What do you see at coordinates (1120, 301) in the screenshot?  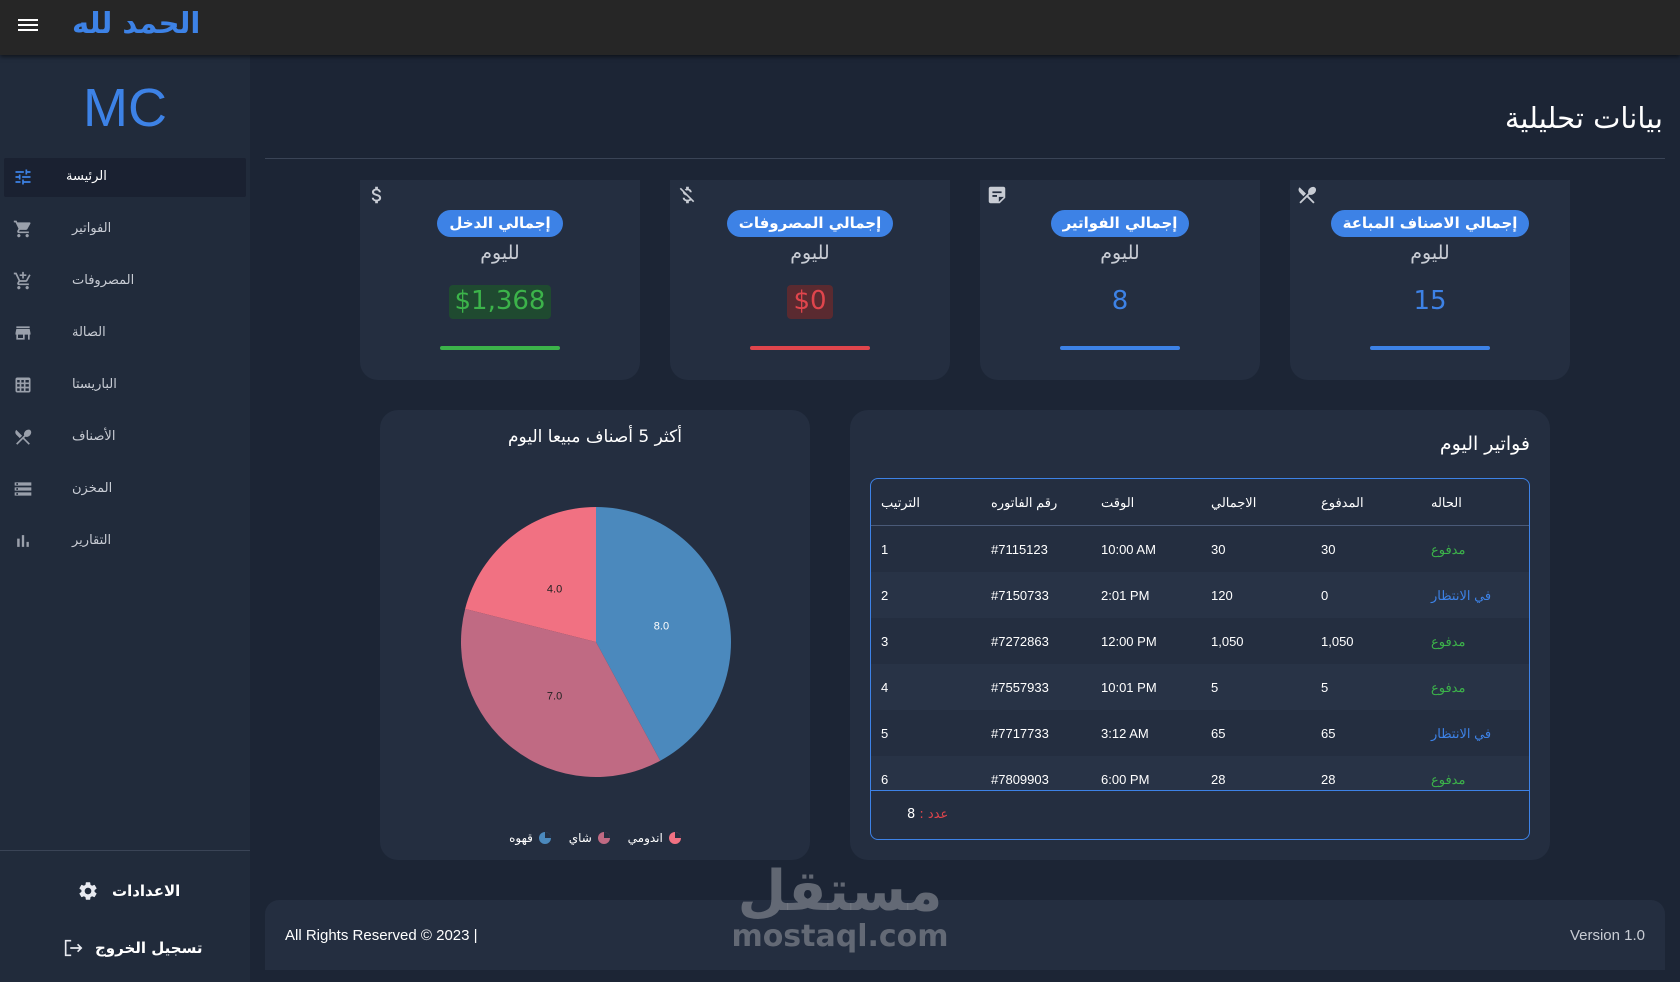 I see `stat-value: 8` at bounding box center [1120, 301].